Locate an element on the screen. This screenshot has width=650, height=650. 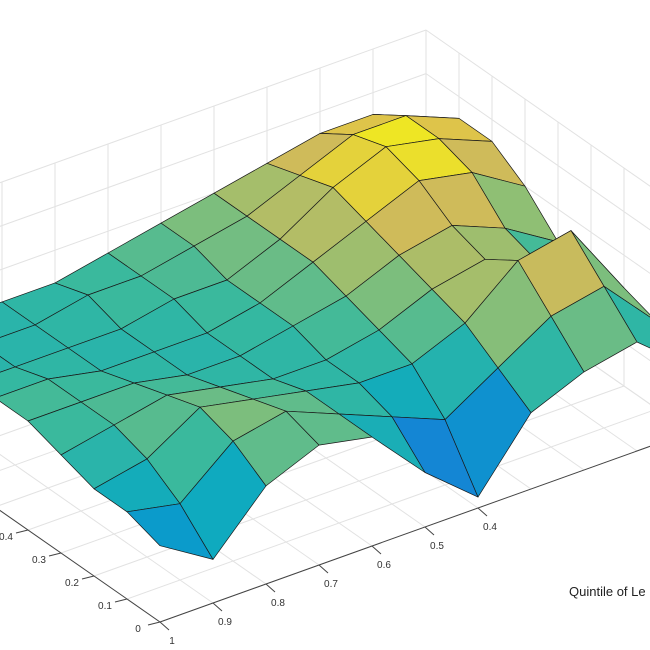
x-tick-label: 0.6 is located at coordinates (384, 565).